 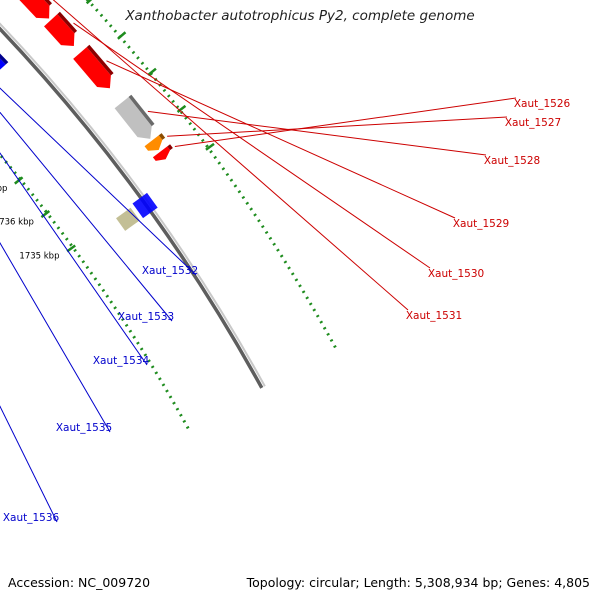 I want to click on leader-line-xaut1535, so click(x=55, y=337).